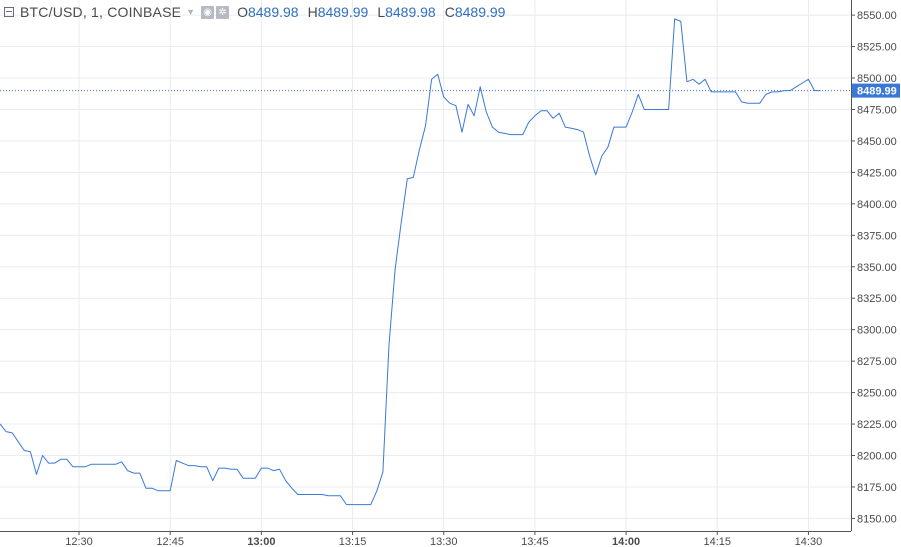 The width and height of the screenshot is (901, 547). Describe the element at coordinates (877, 16) in the screenshot. I see `y-tick-label: 8550.00` at that location.